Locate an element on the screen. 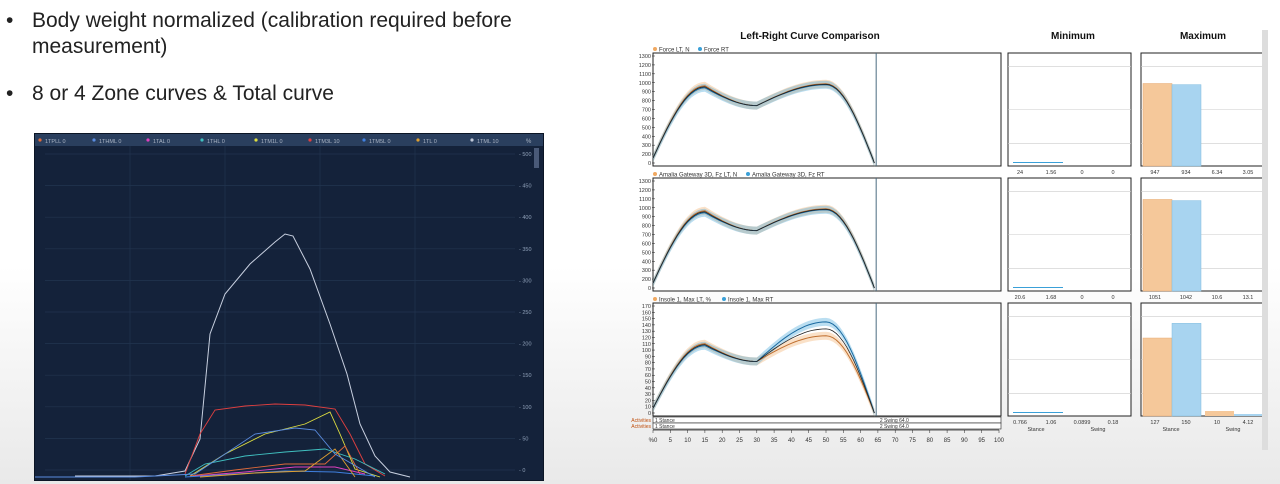 The image size is (1280, 484). y-tick-label: - 200 is located at coordinates (525, 345).